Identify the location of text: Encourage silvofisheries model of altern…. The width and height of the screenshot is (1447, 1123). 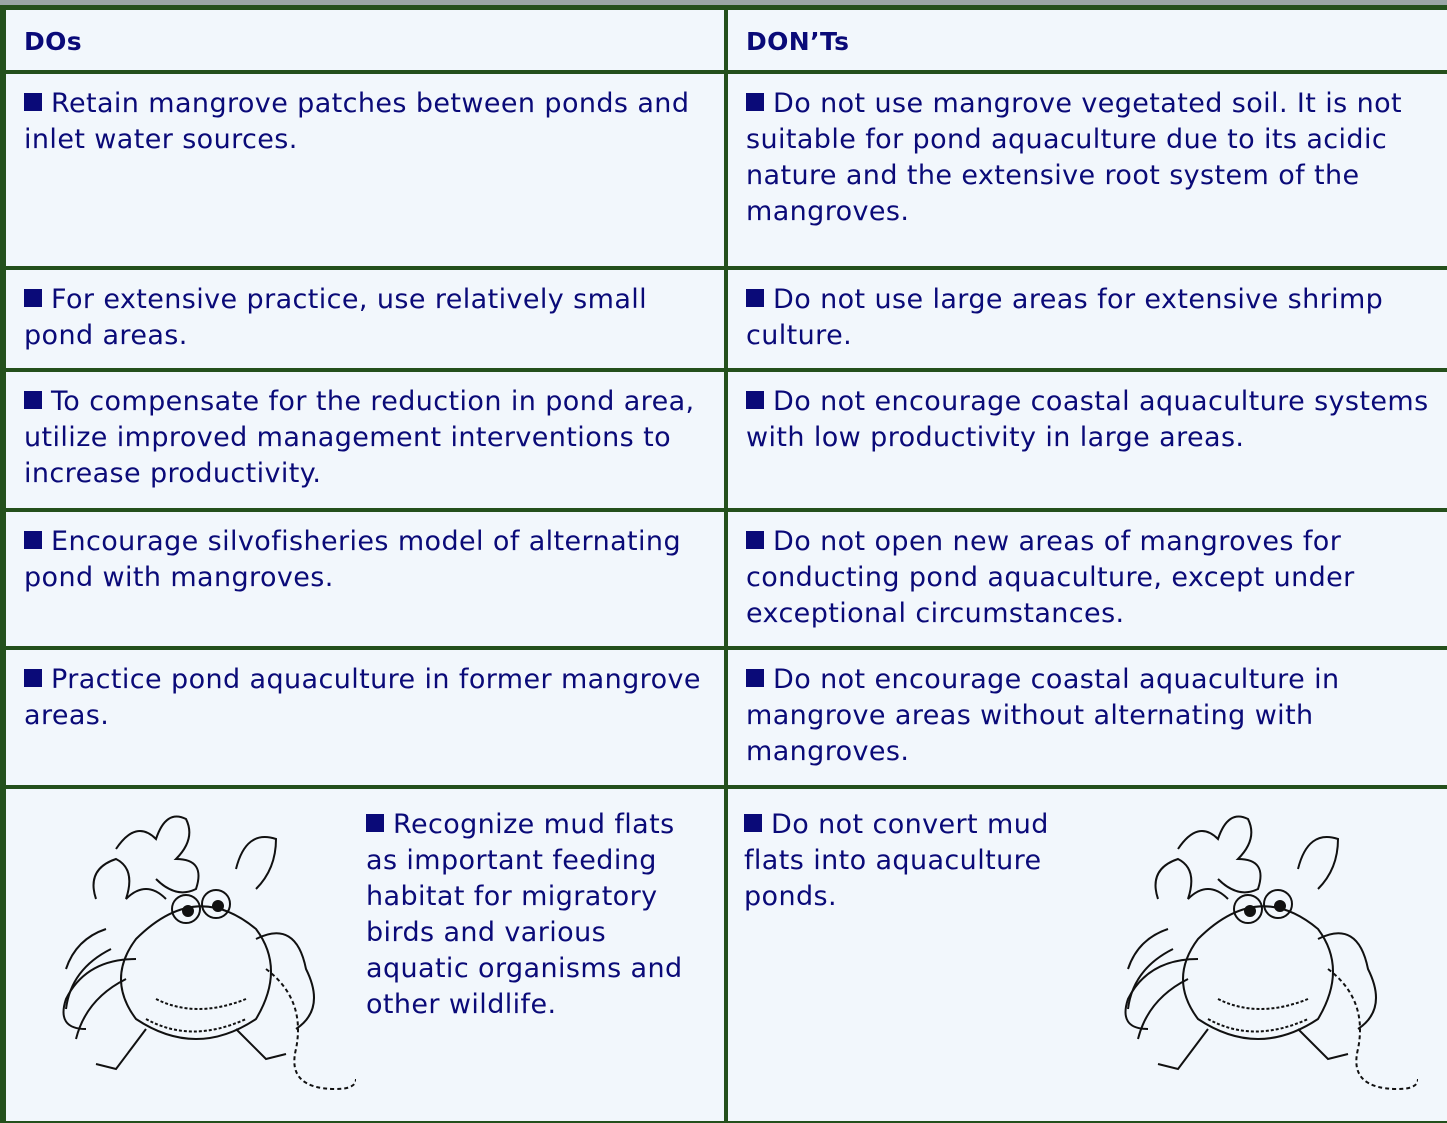
(352, 559).